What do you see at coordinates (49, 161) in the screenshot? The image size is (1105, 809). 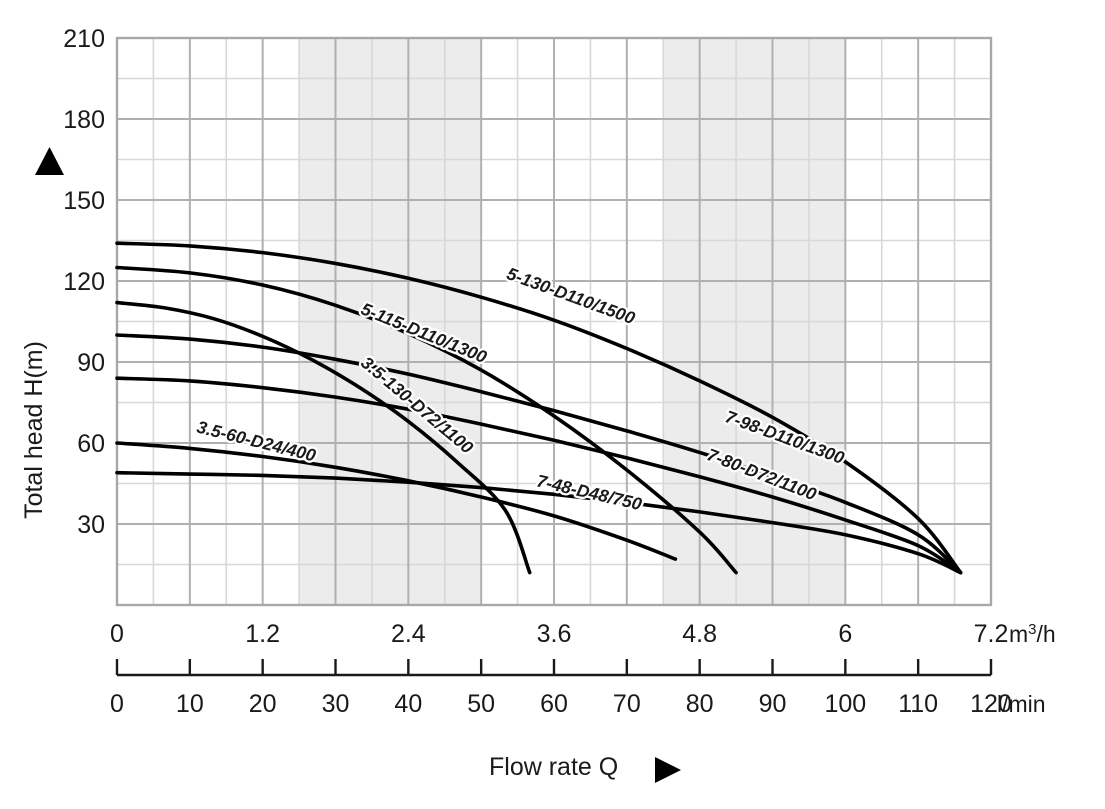 I see `y-axis-arrow-icon` at bounding box center [49, 161].